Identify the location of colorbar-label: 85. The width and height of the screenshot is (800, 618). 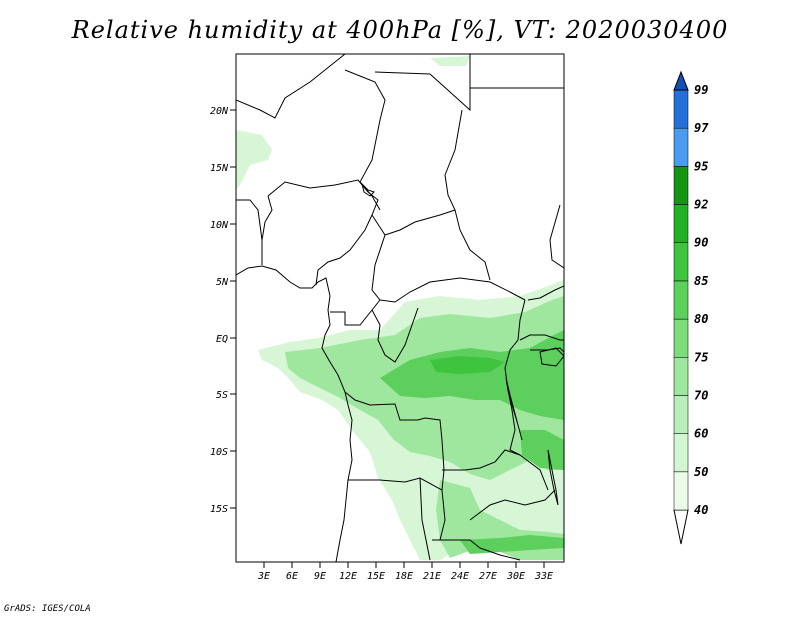
(701, 281).